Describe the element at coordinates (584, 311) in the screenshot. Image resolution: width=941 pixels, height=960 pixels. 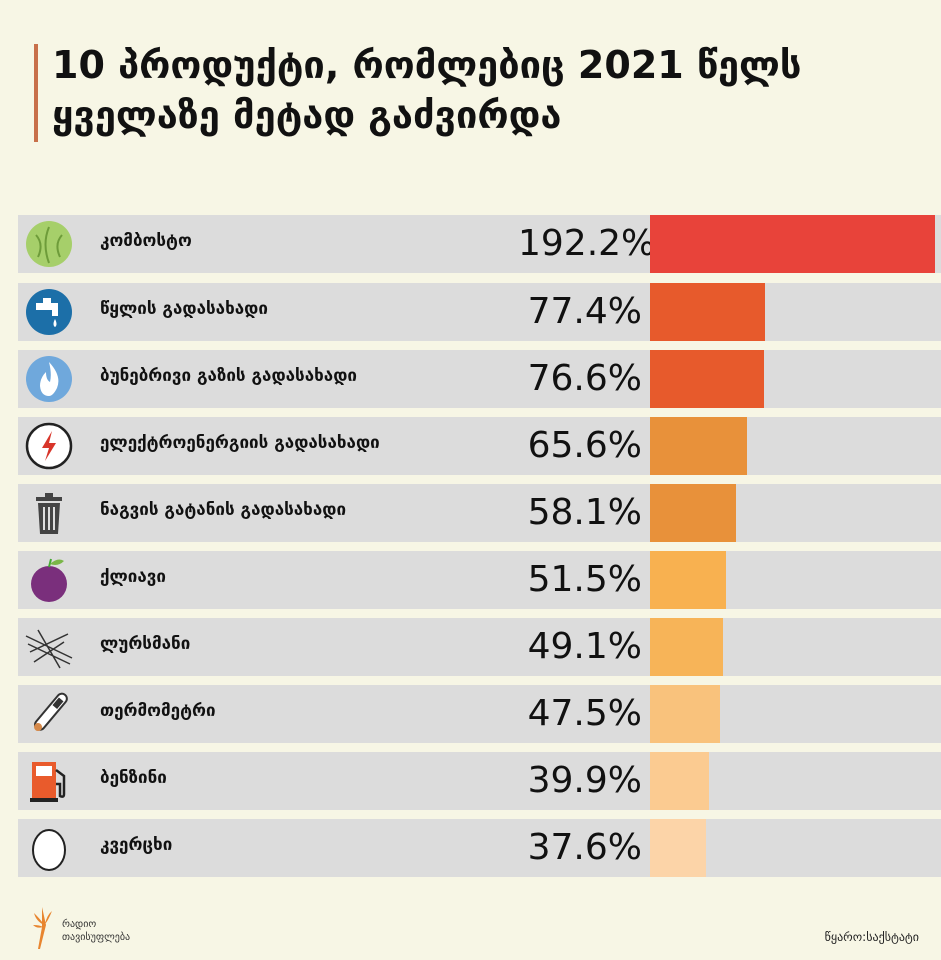
I see `data-label: 77.4%` at that location.